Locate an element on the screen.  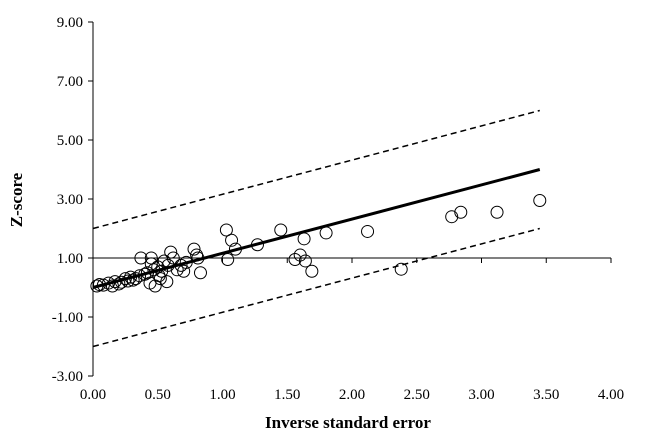
y-tick-label: 9.00 is located at coordinates (70, 23).